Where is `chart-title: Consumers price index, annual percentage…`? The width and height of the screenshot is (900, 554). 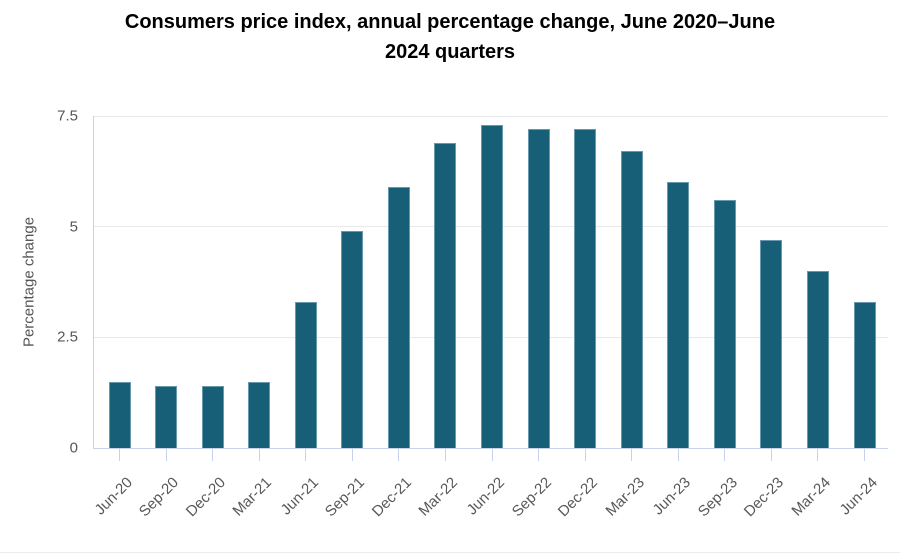
chart-title: Consumers price index, annual percentage… is located at coordinates (450, 37).